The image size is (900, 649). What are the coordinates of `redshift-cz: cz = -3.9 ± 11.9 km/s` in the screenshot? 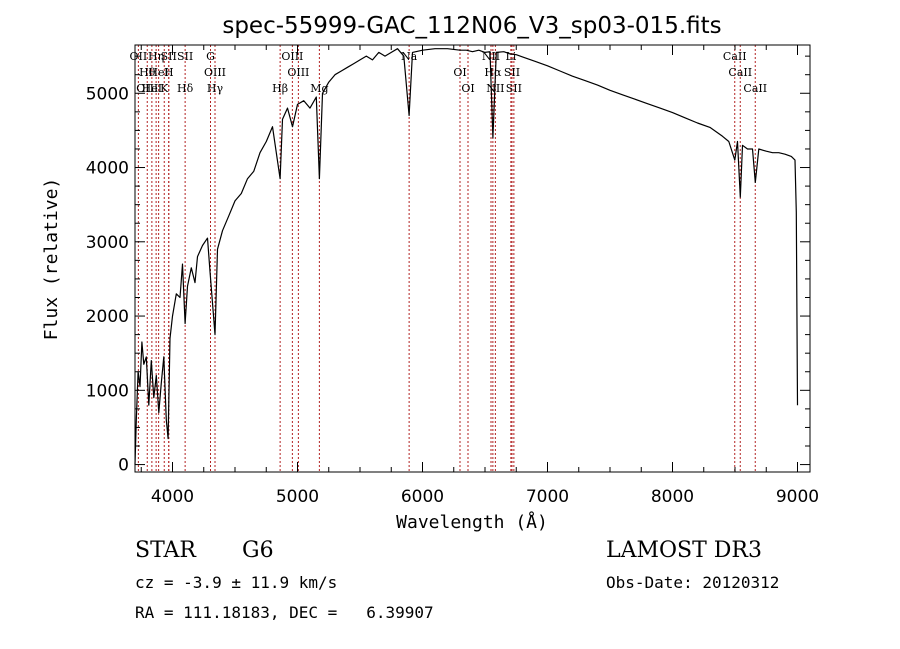 It's located at (236, 582).